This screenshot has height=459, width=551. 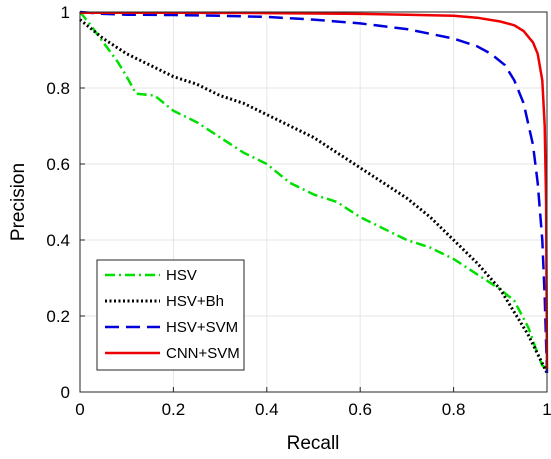 What do you see at coordinates (202, 327) in the screenshot?
I see `legend-label: HSV+SVM` at bounding box center [202, 327].